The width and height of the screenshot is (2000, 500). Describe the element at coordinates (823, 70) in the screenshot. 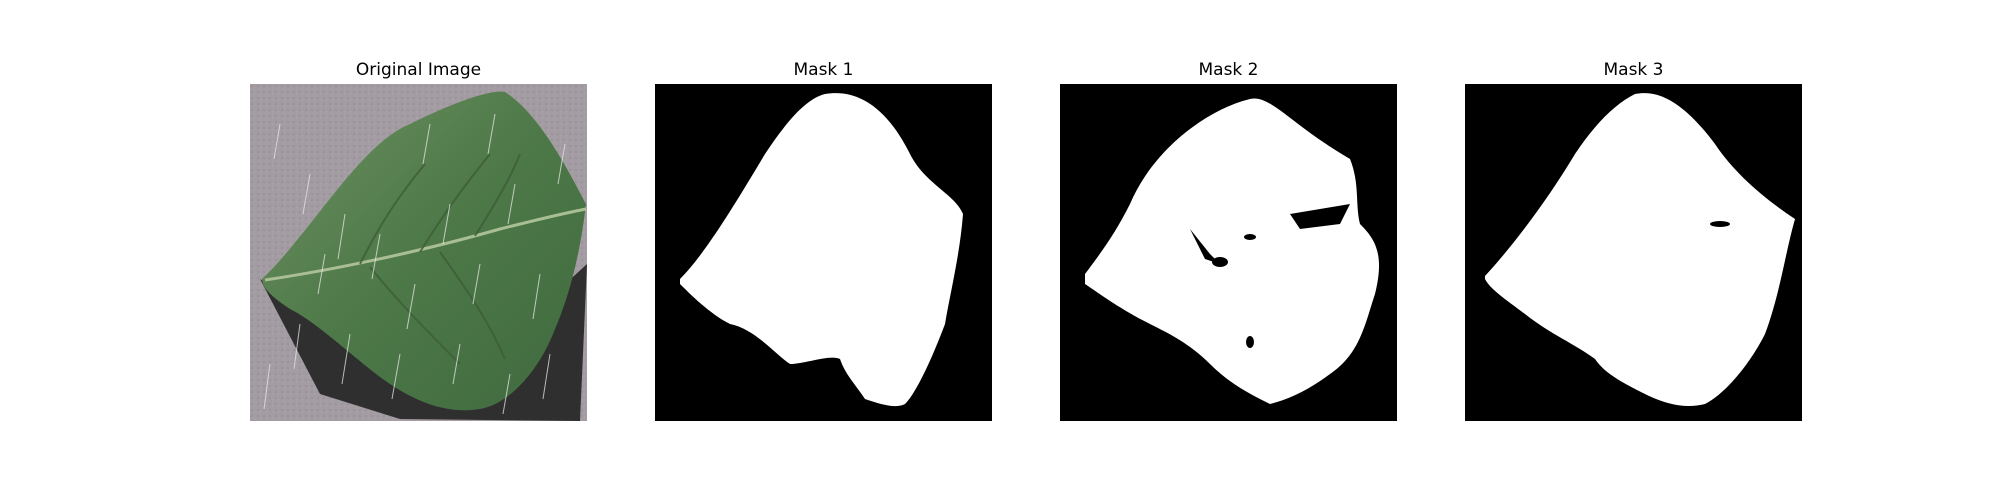

I see `panel-title: Mask 1` at that location.